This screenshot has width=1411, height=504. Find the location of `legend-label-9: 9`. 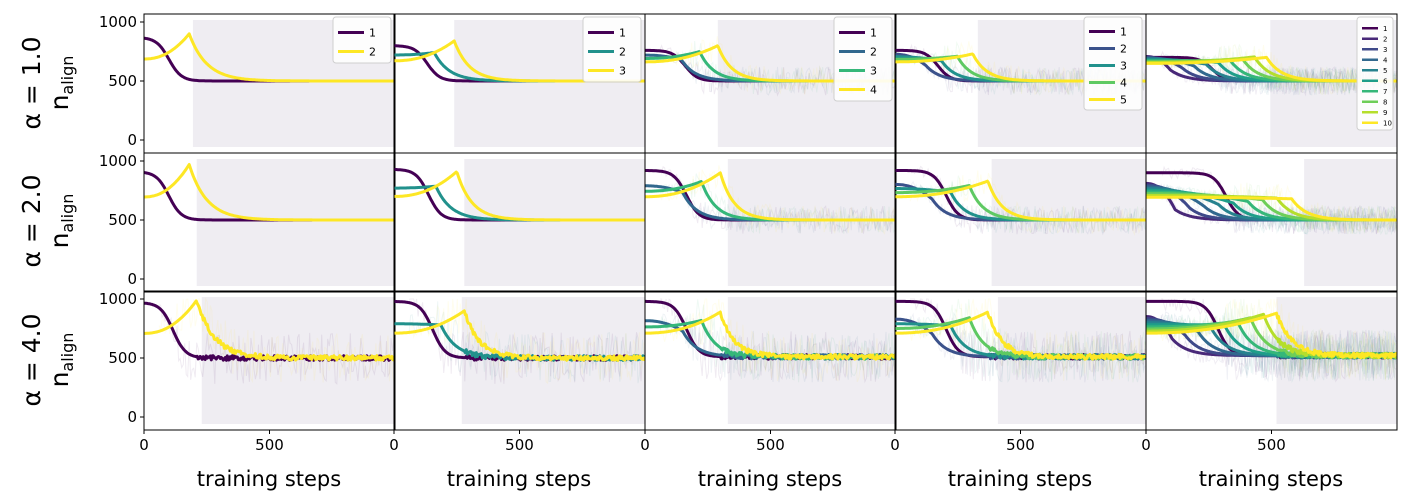

legend-label-9: 9 is located at coordinates (1385, 113).